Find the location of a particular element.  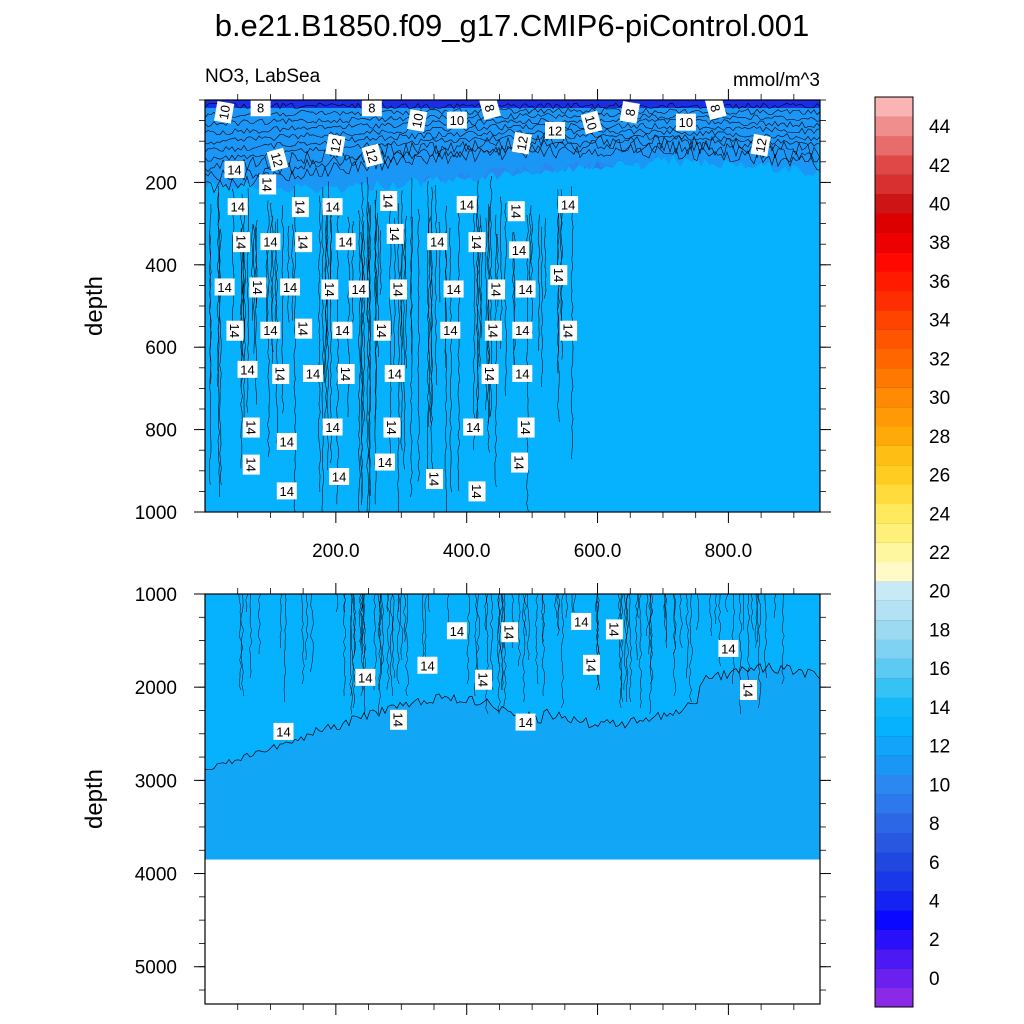

colorbar-tick-label: 8 is located at coordinates (934, 824).